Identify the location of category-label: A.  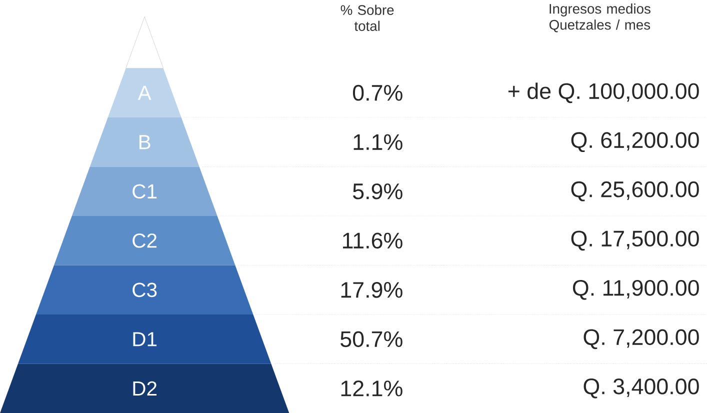
(145, 93).